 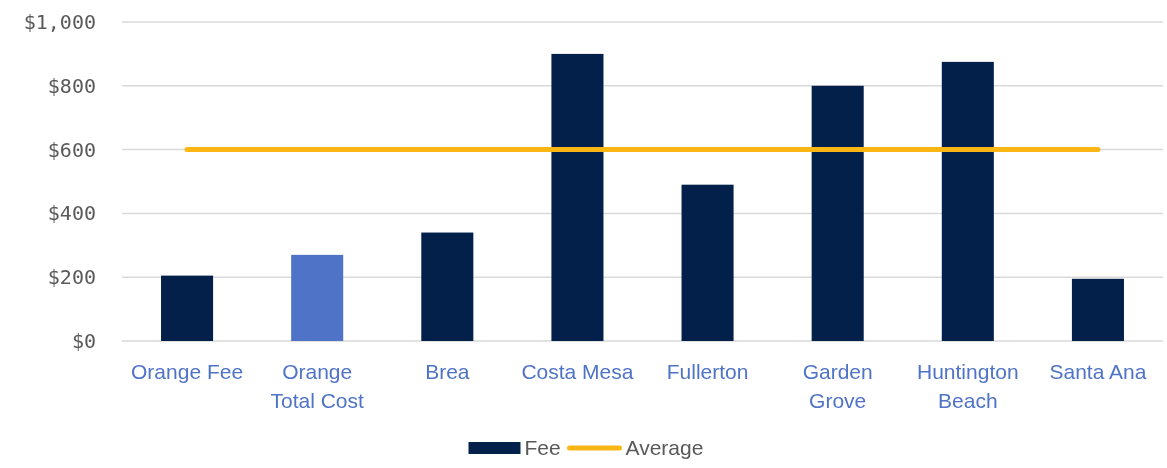 I want to click on x-tick-label: Huntington Beach, so click(x=968, y=386).